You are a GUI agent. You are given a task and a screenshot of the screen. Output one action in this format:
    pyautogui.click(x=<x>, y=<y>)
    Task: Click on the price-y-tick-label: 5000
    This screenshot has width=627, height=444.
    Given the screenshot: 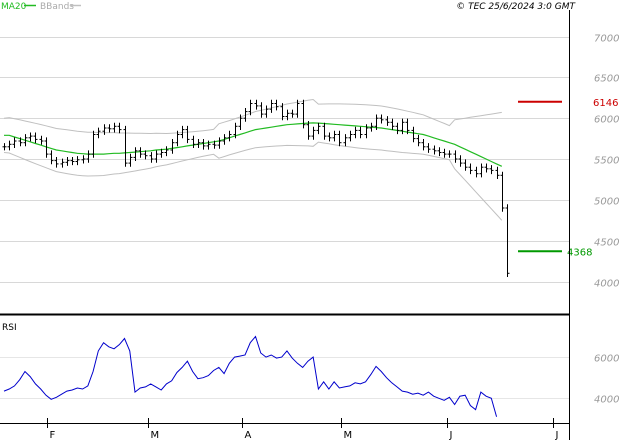 What is the action you would take?
    pyautogui.click(x=606, y=202)
    